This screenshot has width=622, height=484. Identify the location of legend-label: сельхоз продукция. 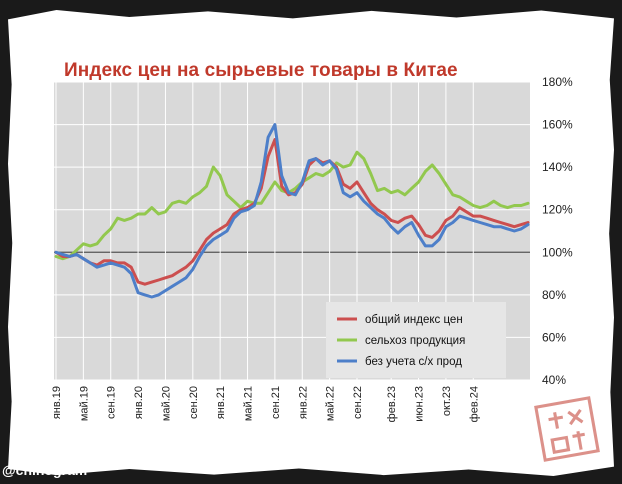
(415, 341).